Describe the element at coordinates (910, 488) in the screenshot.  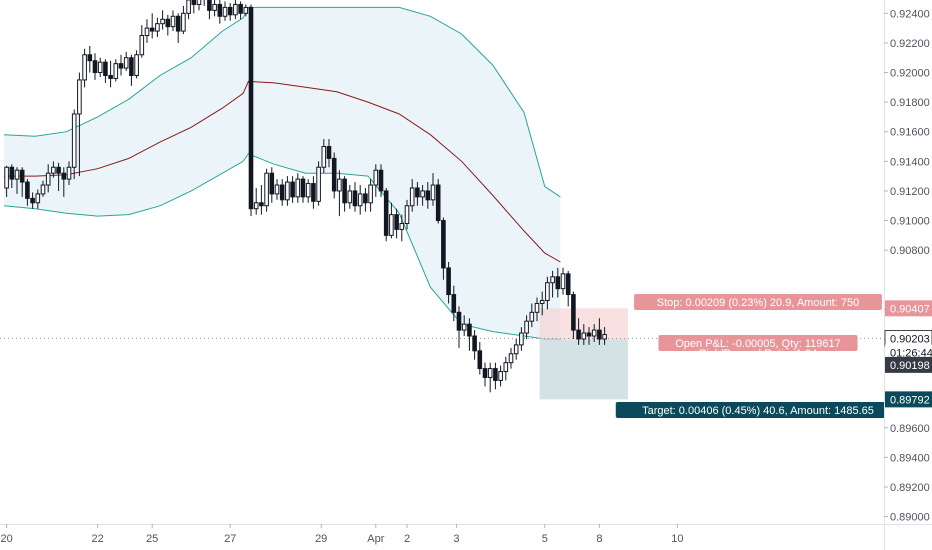
I see `y-tick-label: 0.89200` at that location.